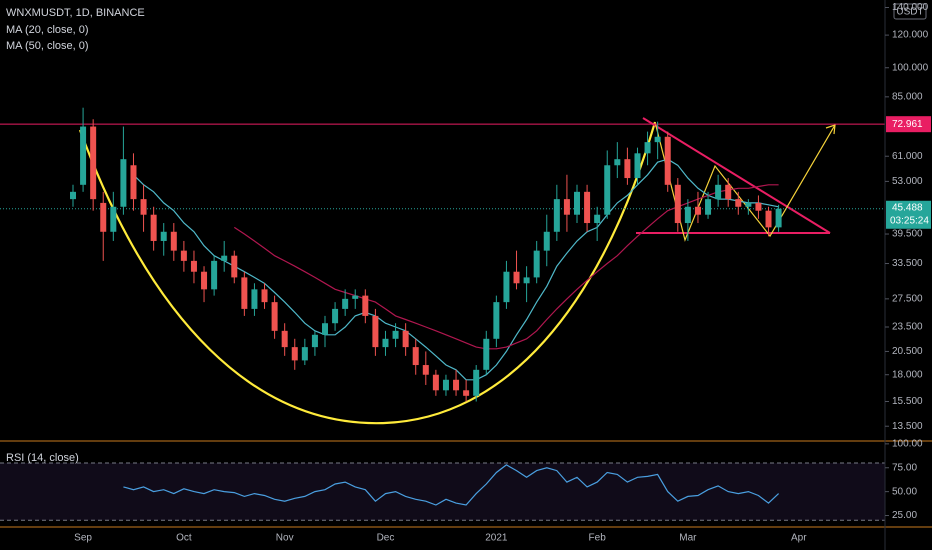 This screenshot has width=932, height=550. I want to click on y-tick-label: 75.00, so click(904, 467).